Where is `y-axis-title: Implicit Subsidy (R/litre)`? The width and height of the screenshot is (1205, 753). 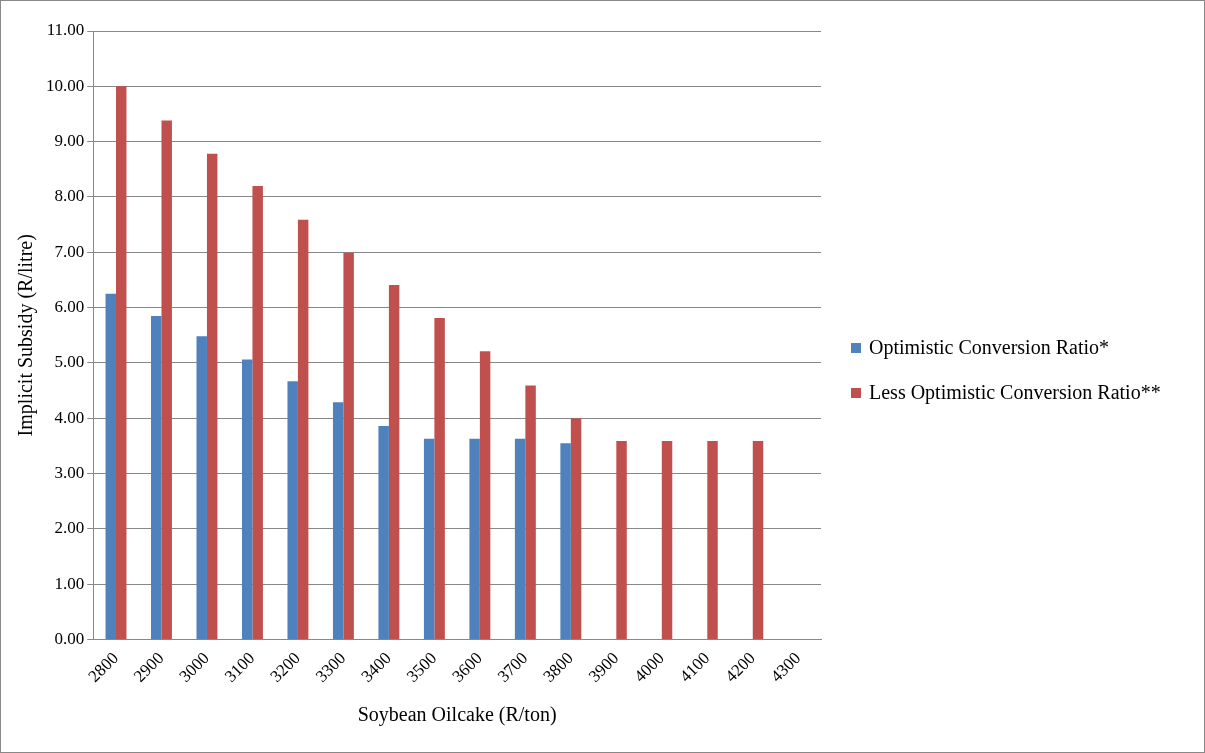
y-axis-title: Implicit Subsidy (R/litre) is located at coordinates (26, 335).